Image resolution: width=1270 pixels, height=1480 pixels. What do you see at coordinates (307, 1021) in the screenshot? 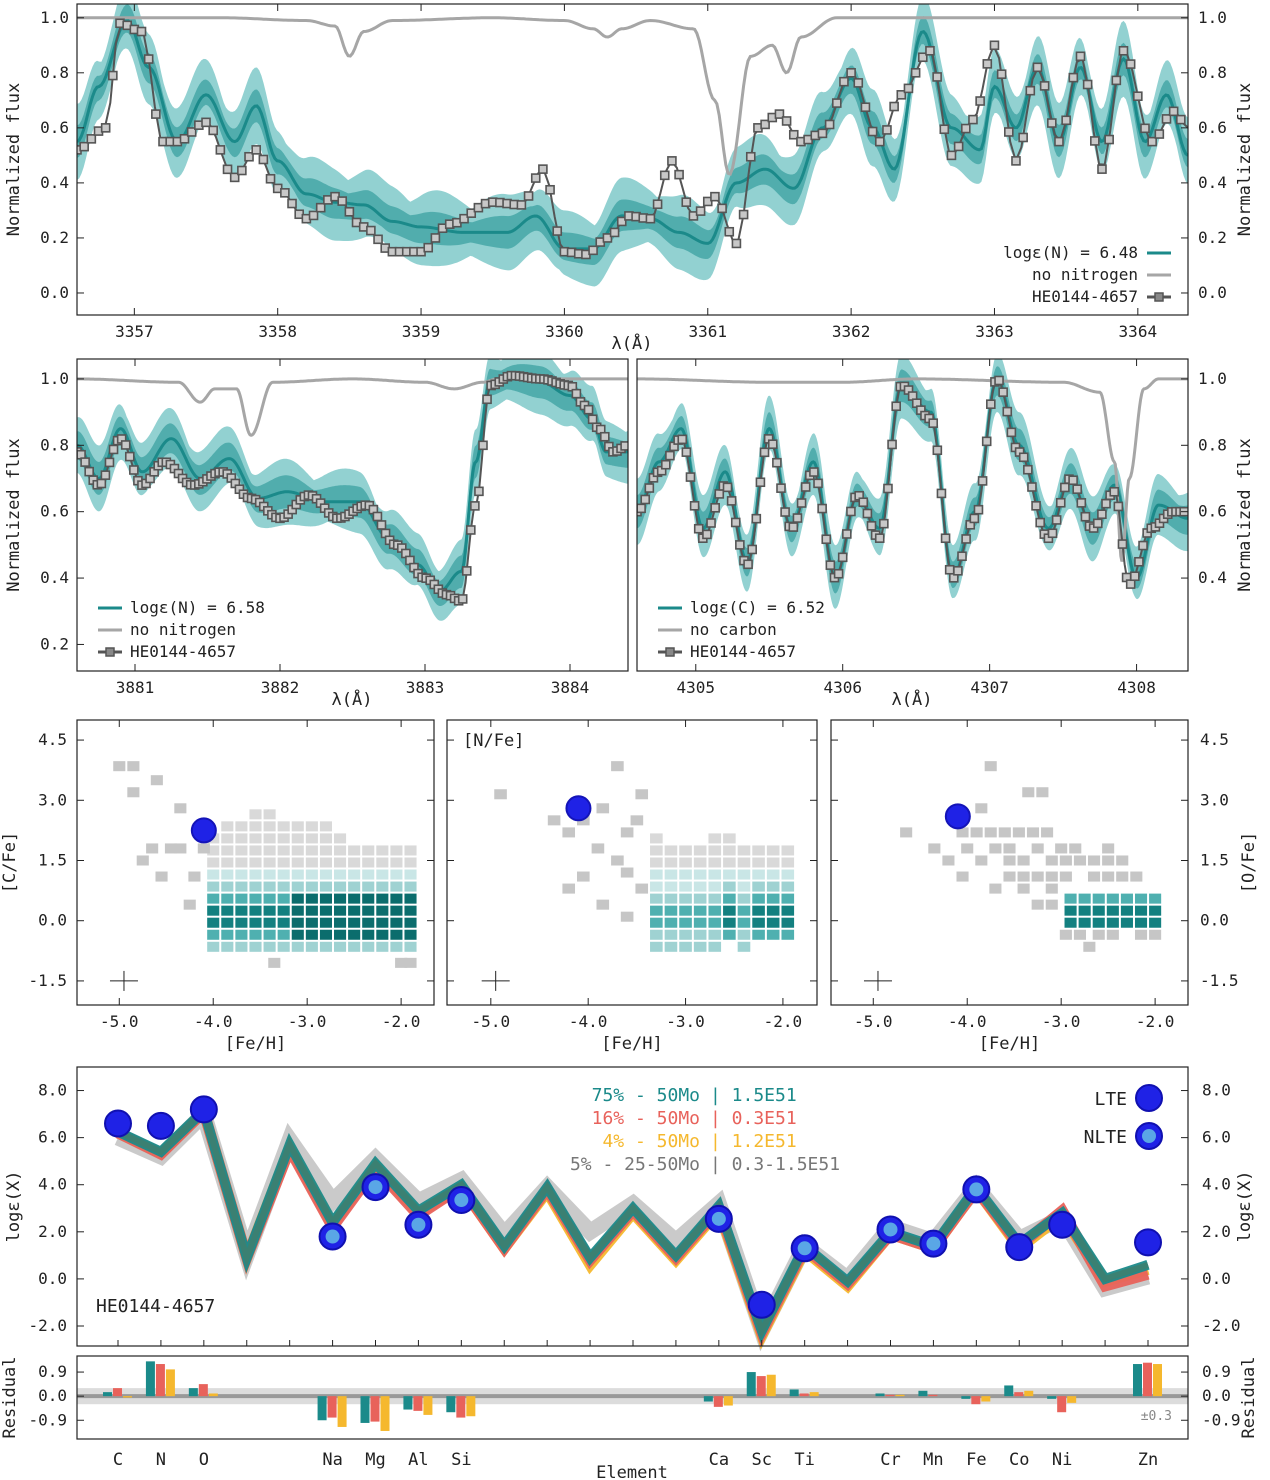
I see `x-tick-label: -3.0` at bounding box center [307, 1021].